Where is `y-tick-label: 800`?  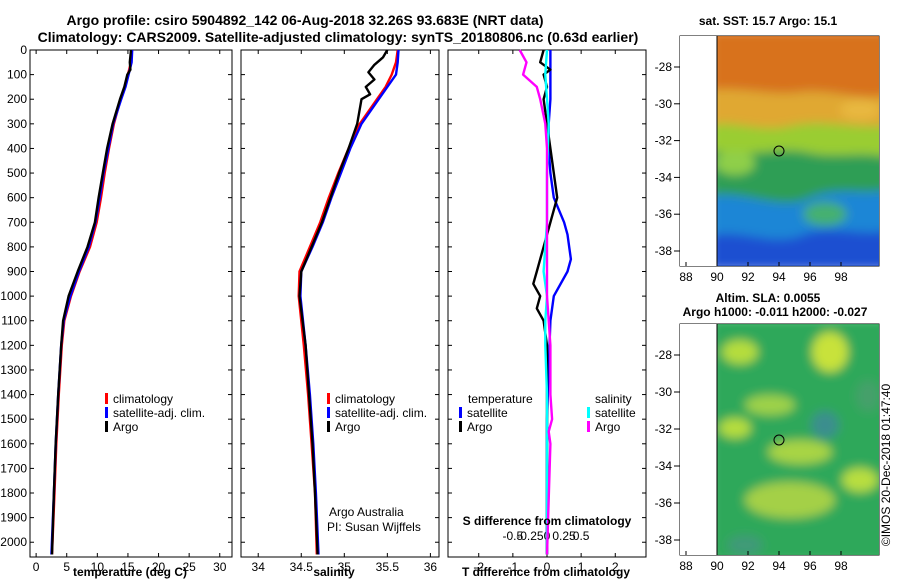
y-tick-label: 800 is located at coordinates (17, 247).